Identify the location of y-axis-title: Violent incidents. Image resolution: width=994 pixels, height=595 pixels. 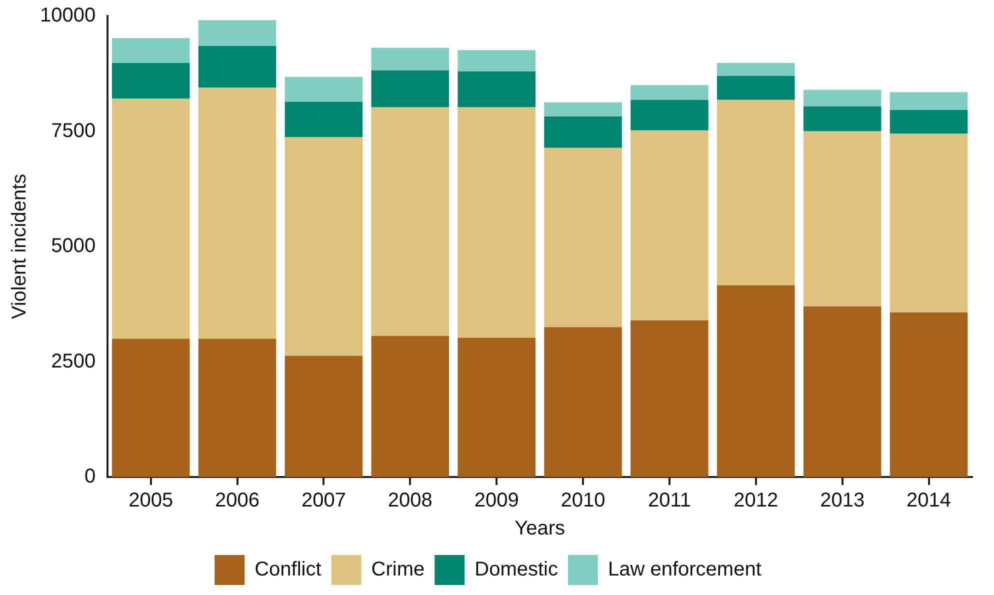
(19, 247).